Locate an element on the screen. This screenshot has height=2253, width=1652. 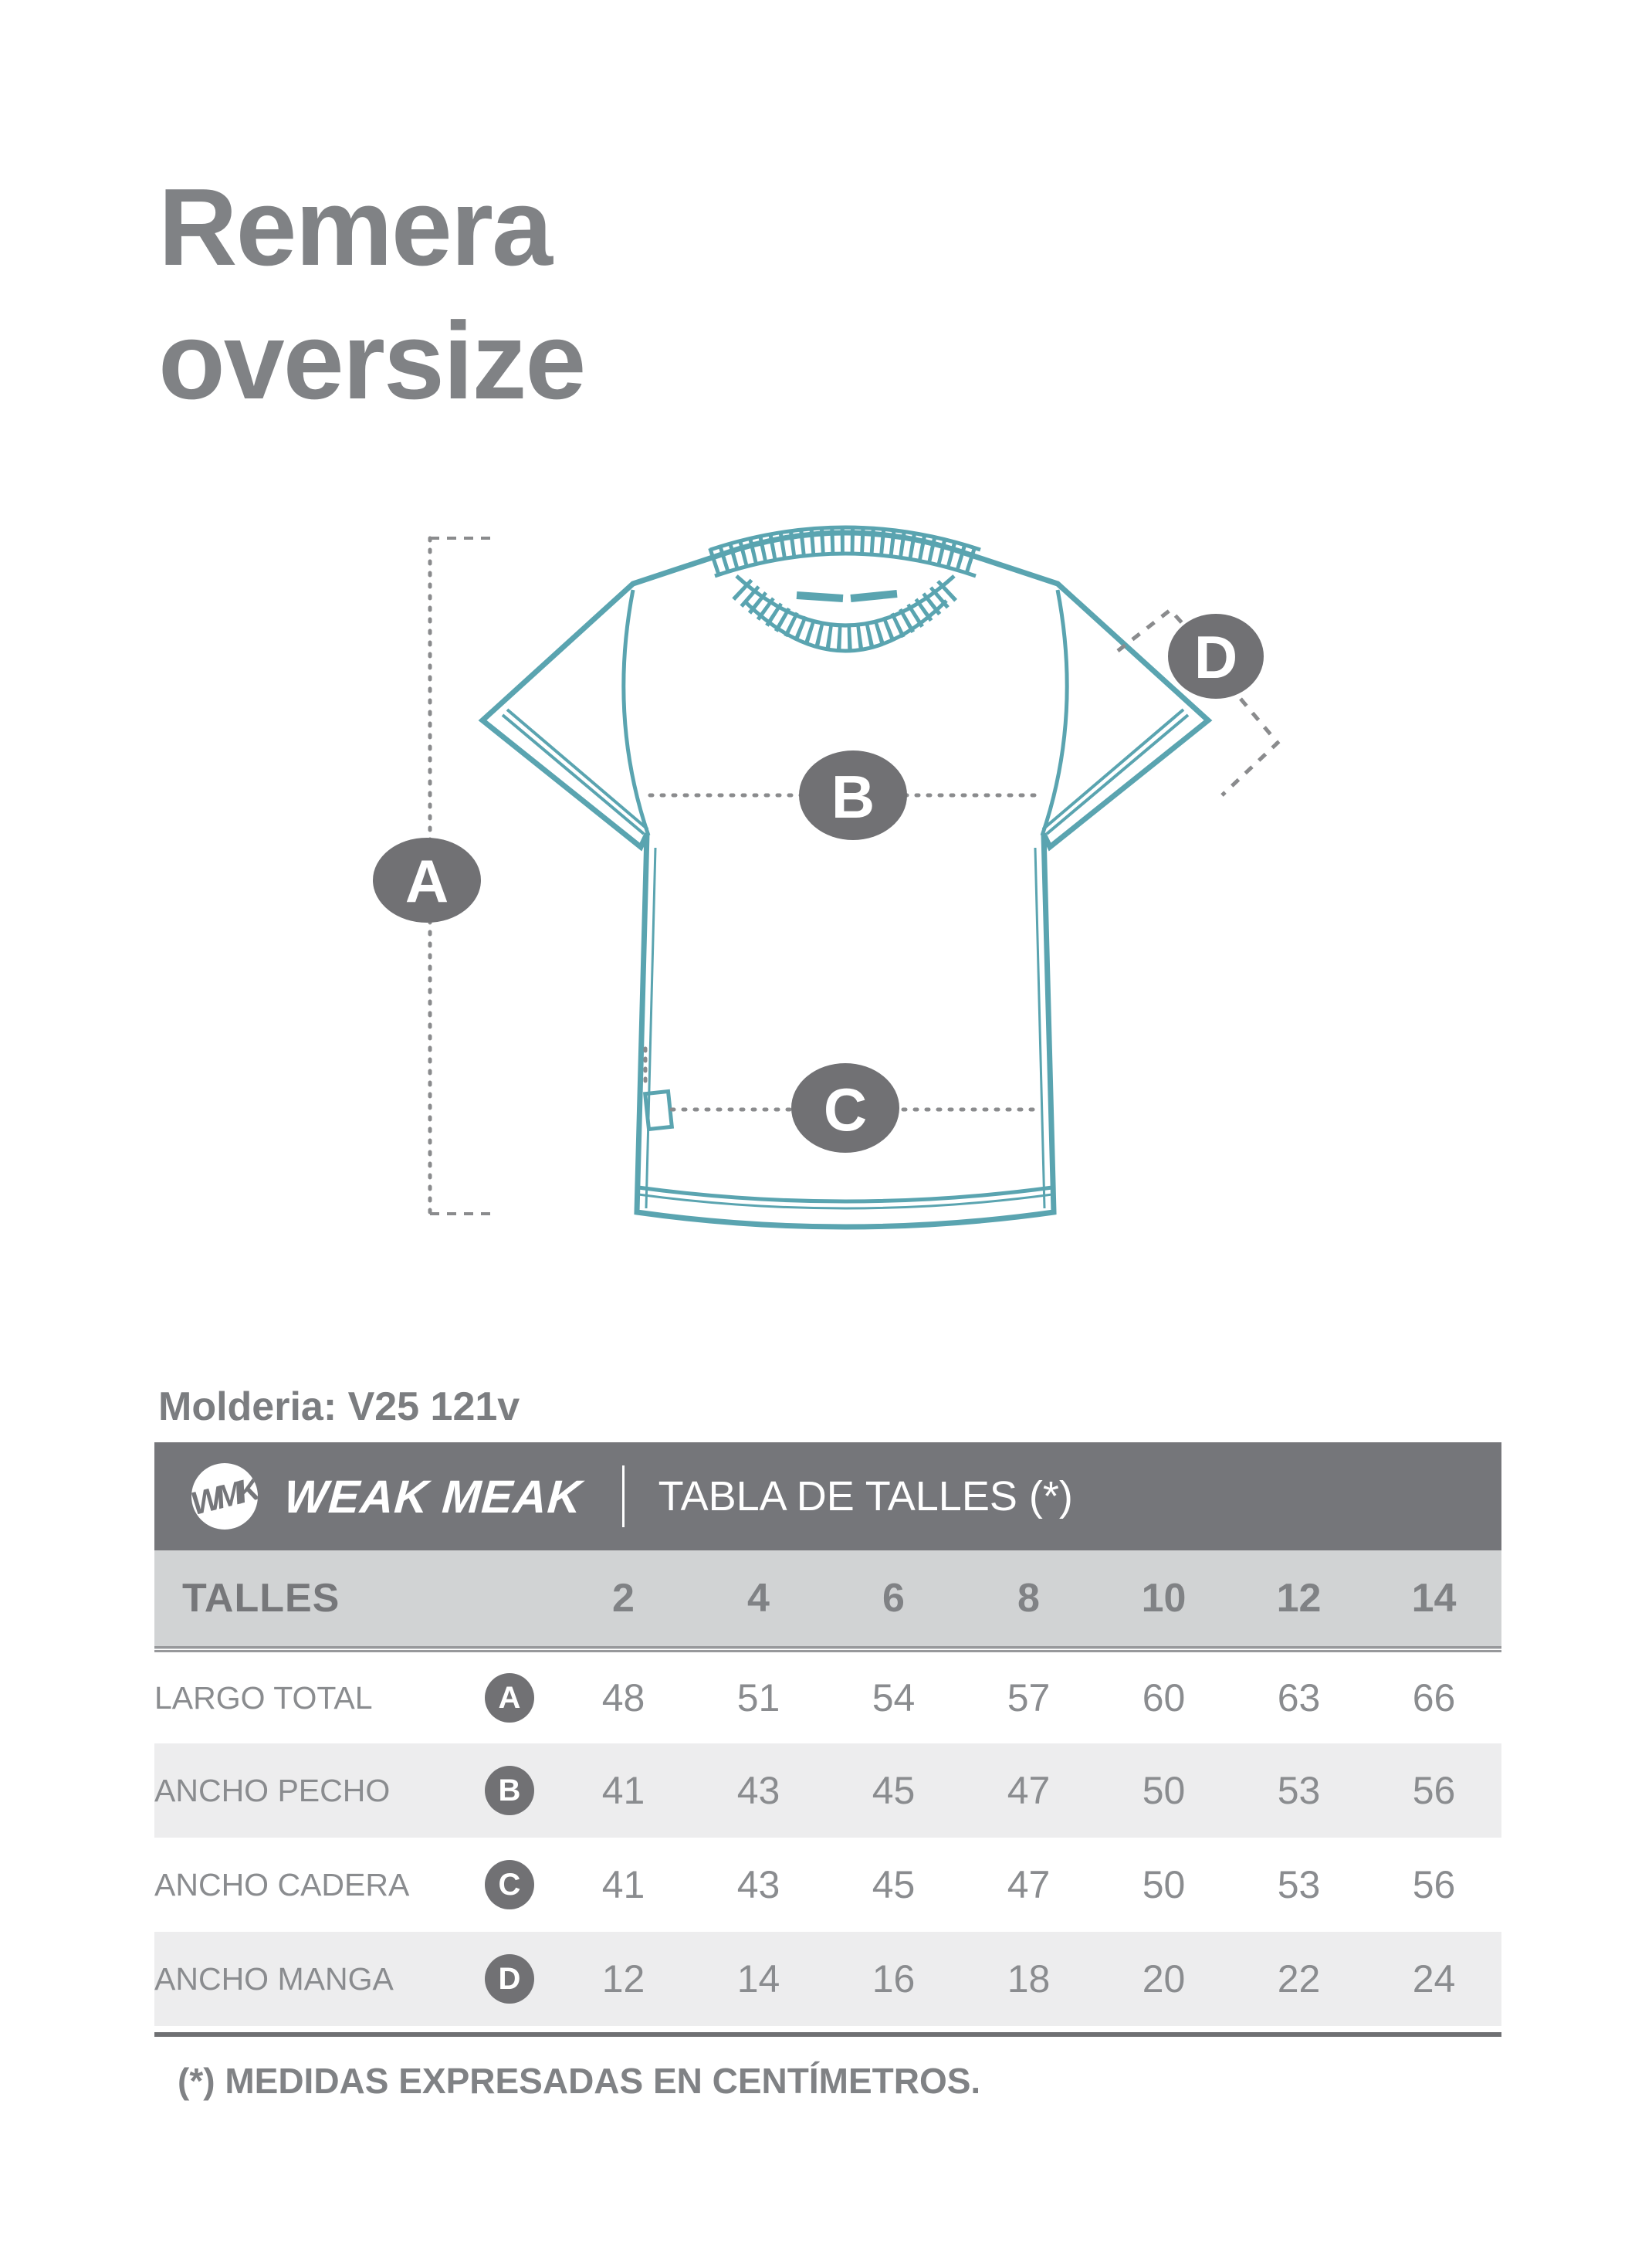
size-col-10: 10 is located at coordinates (1164, 1599).